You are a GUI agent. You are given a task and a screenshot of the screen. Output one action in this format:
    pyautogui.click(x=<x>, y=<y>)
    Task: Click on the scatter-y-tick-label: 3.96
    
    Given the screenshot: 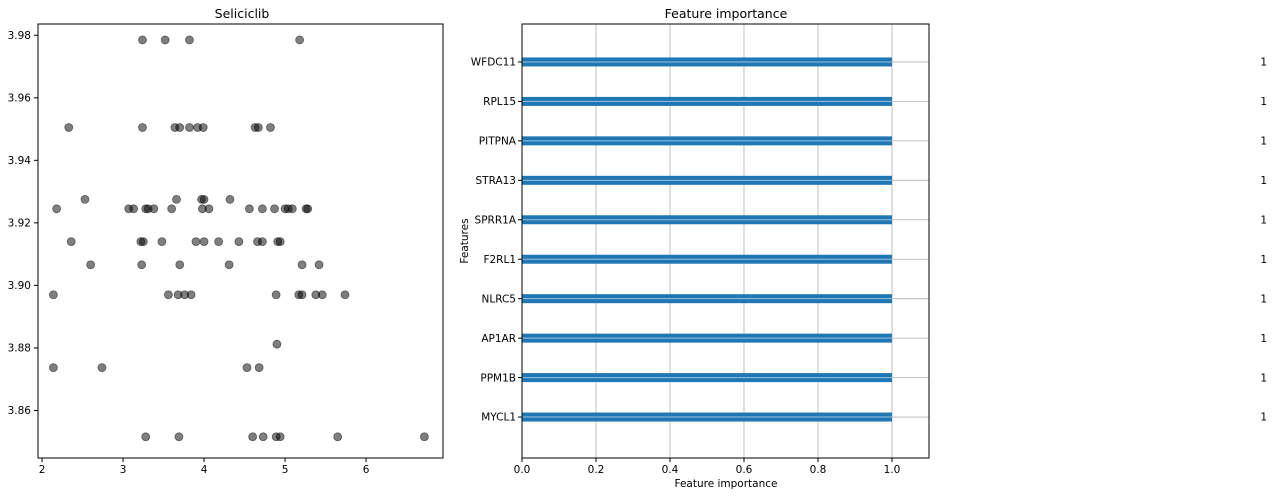 What is the action you would take?
    pyautogui.click(x=20, y=98)
    